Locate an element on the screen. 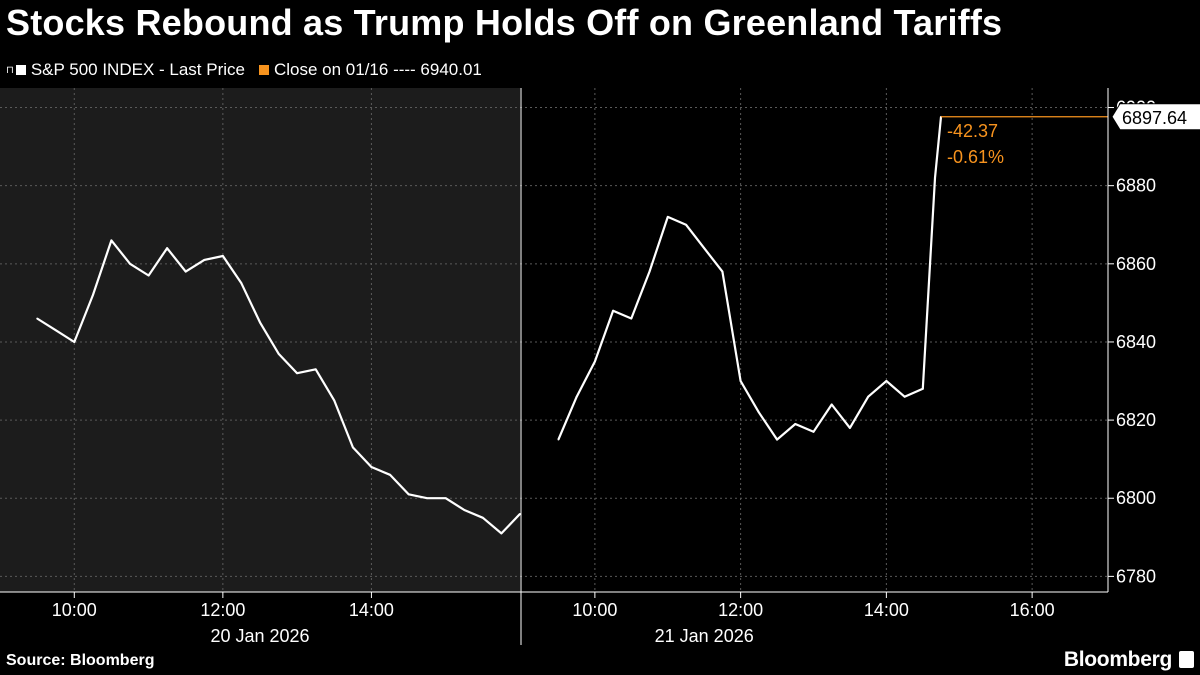  y-tick-label: 6880 is located at coordinates (1136, 186).